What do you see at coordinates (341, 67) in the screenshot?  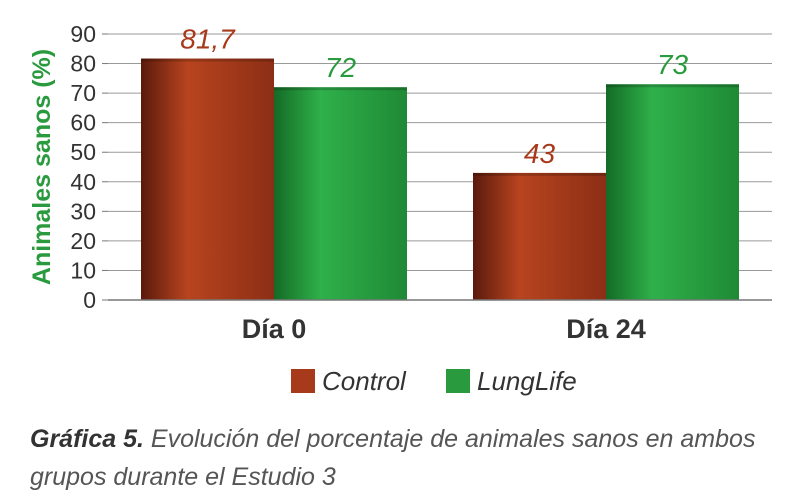 I see `data-label-lunglife: 72` at bounding box center [341, 67].